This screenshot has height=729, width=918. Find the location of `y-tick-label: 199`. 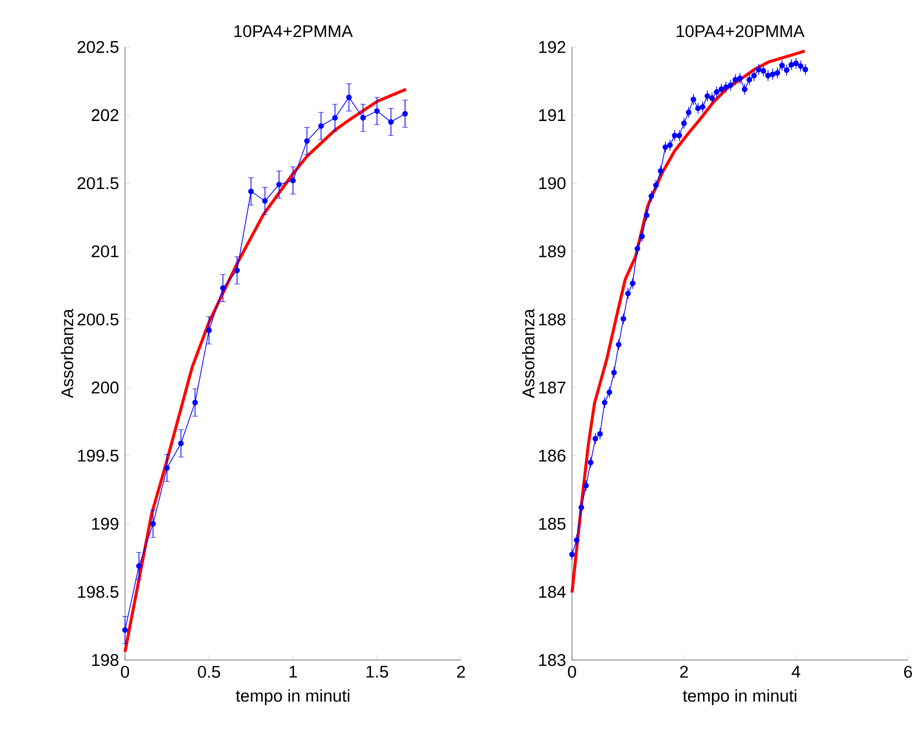

y-tick-label: 199 is located at coordinates (105, 524).